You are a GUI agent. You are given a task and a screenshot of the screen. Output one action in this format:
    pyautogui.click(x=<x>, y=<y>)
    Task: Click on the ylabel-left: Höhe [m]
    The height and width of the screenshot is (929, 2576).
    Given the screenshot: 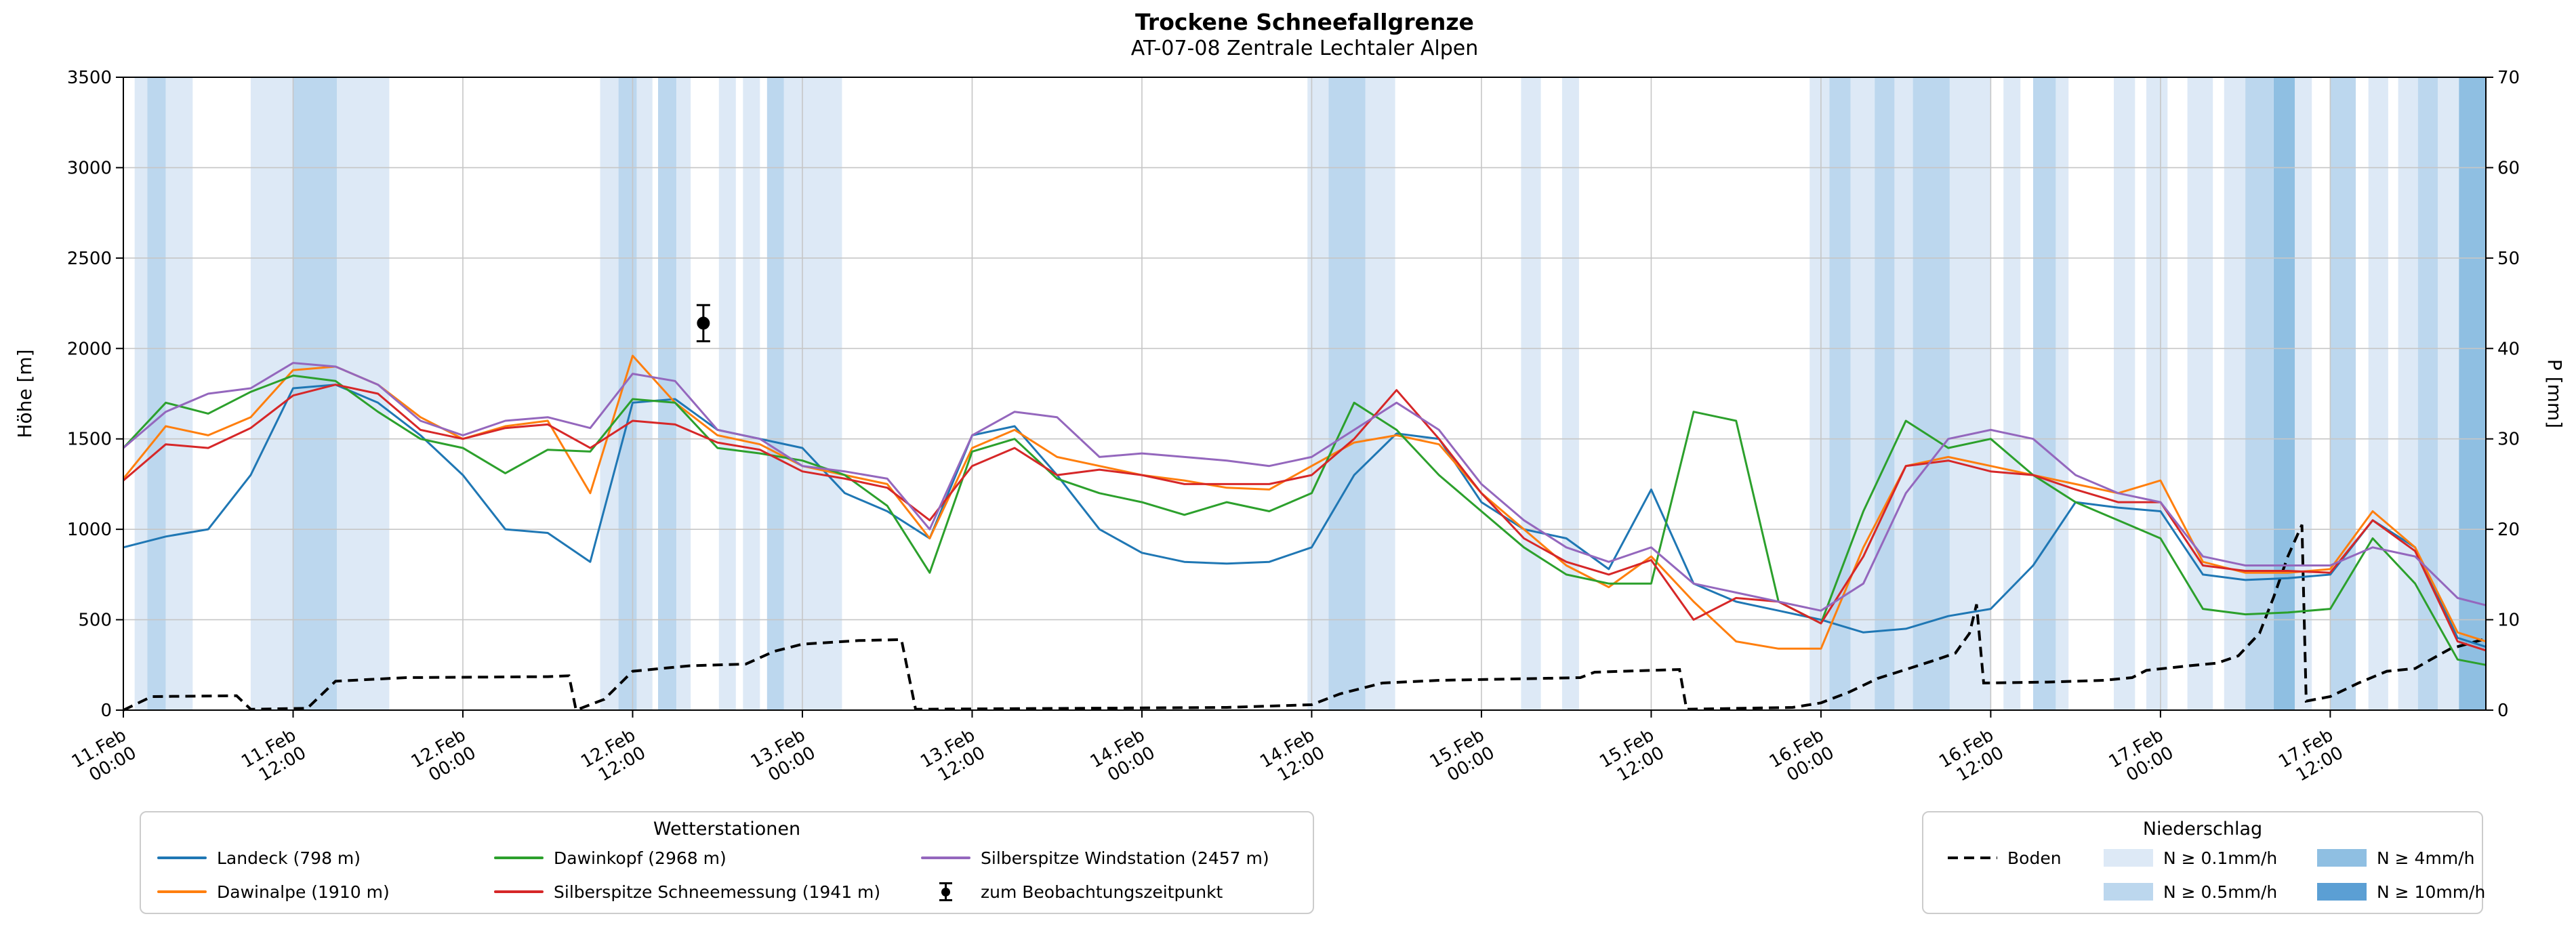 What is the action you would take?
    pyautogui.click(x=25, y=393)
    